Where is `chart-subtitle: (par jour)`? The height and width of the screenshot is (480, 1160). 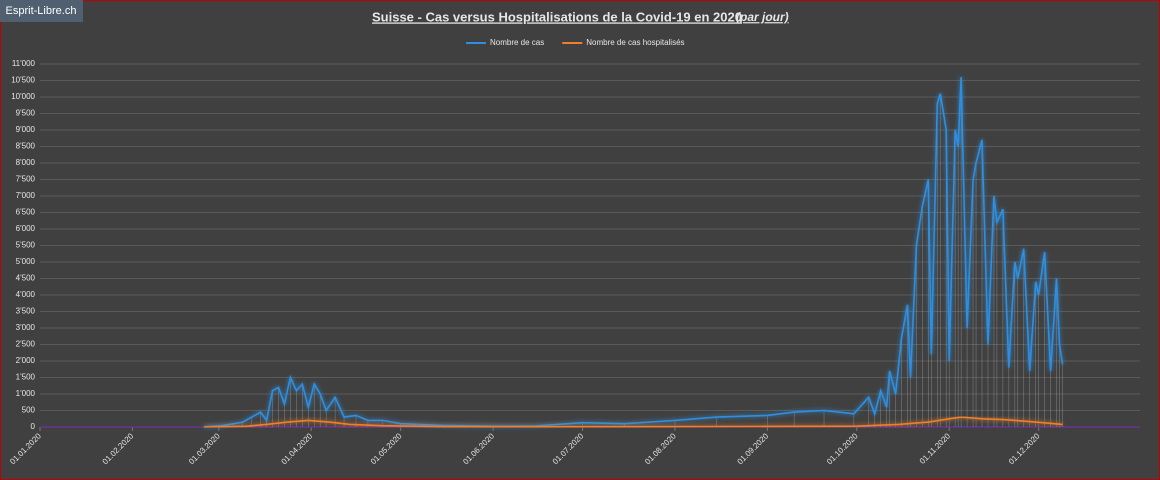 chart-subtitle: (par jour) is located at coordinates (762, 17).